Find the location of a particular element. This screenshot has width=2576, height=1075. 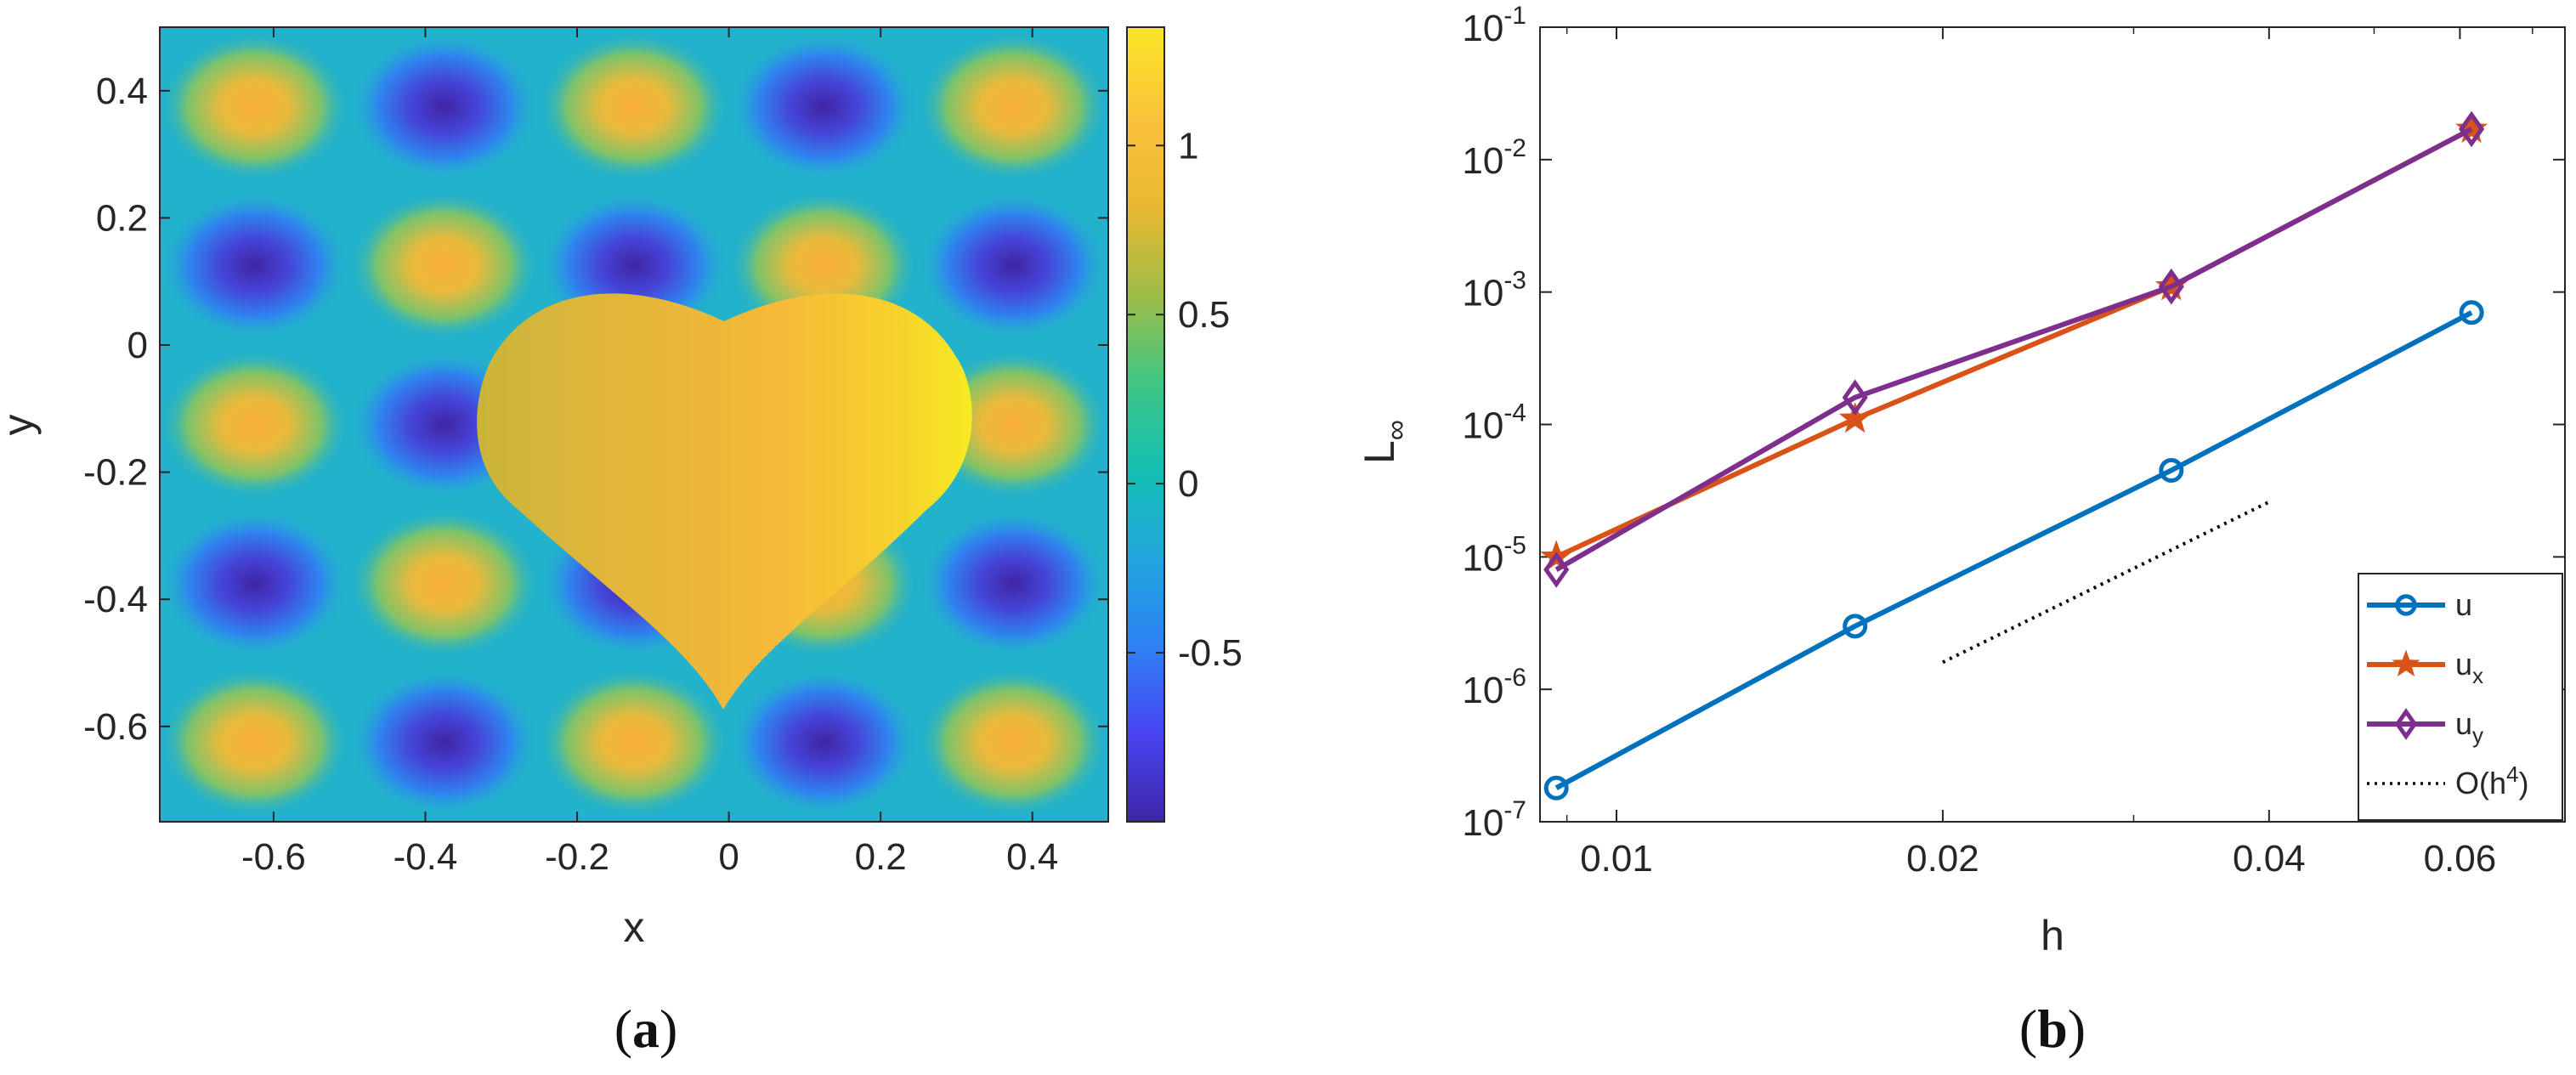

legend-box is located at coordinates (2460, 697).